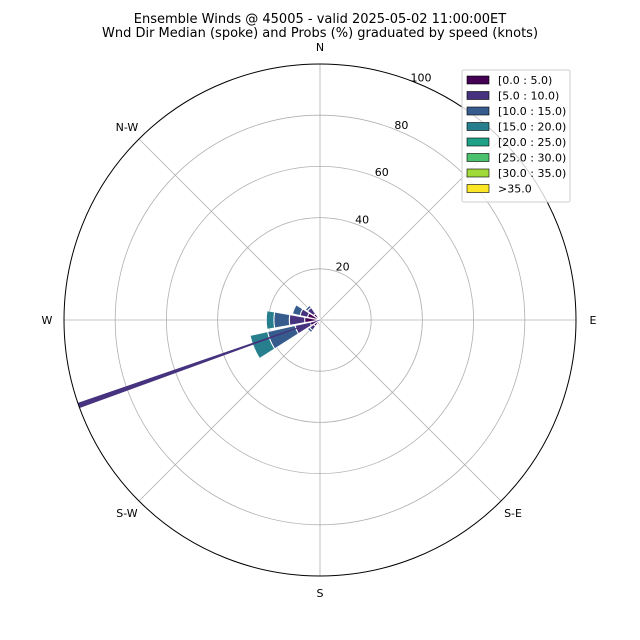  Describe the element at coordinates (127, 127) in the screenshot. I see `direction-label: N-W` at that location.